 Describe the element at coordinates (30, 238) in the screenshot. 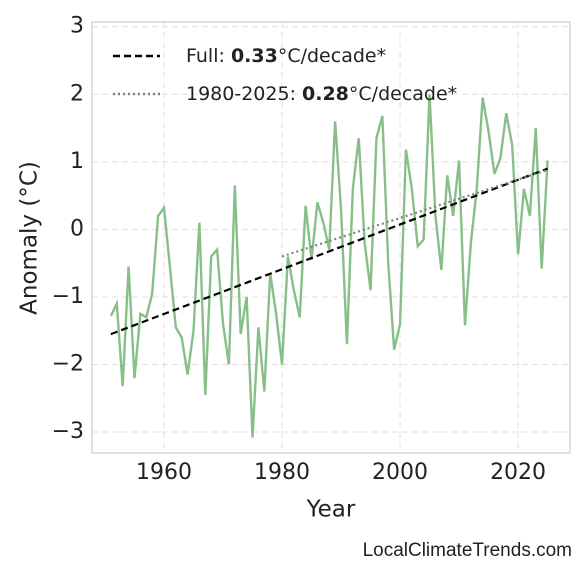

I see `y-axis-label: Anomaly (°C)` at that location.